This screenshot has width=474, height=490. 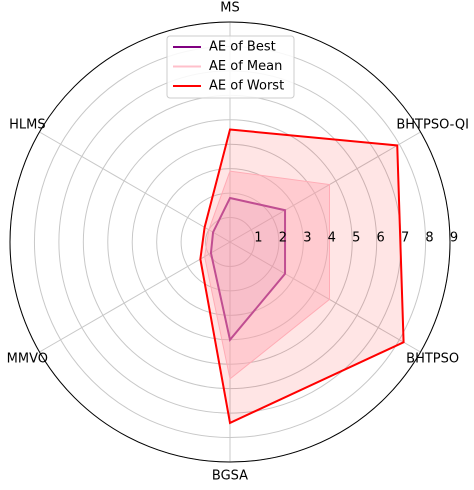 I want to click on r-tick-label: 2, so click(x=283, y=238).